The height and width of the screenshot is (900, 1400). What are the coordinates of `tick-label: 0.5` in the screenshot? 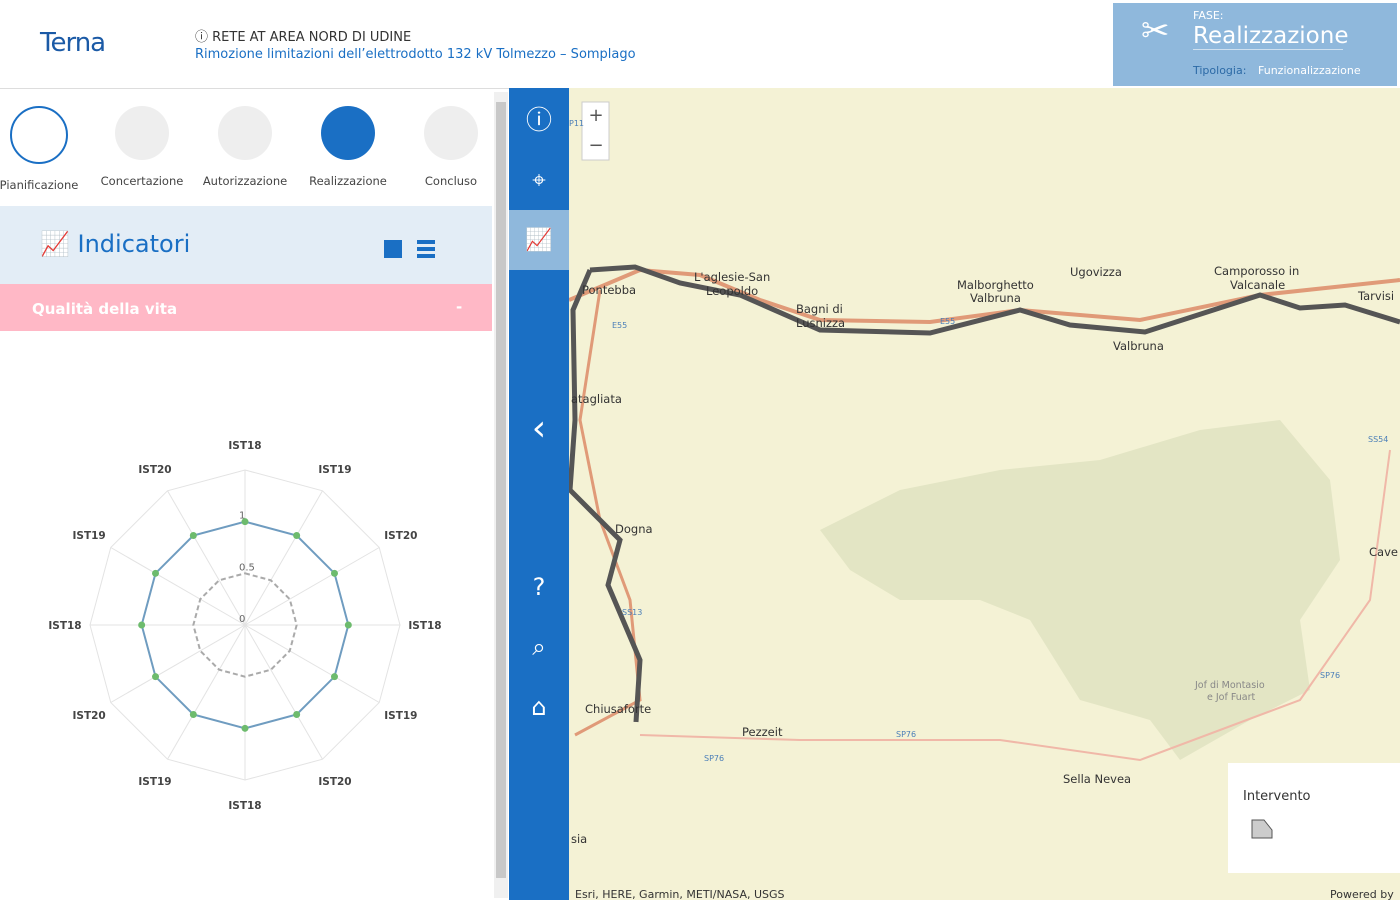 It's located at (247, 567).